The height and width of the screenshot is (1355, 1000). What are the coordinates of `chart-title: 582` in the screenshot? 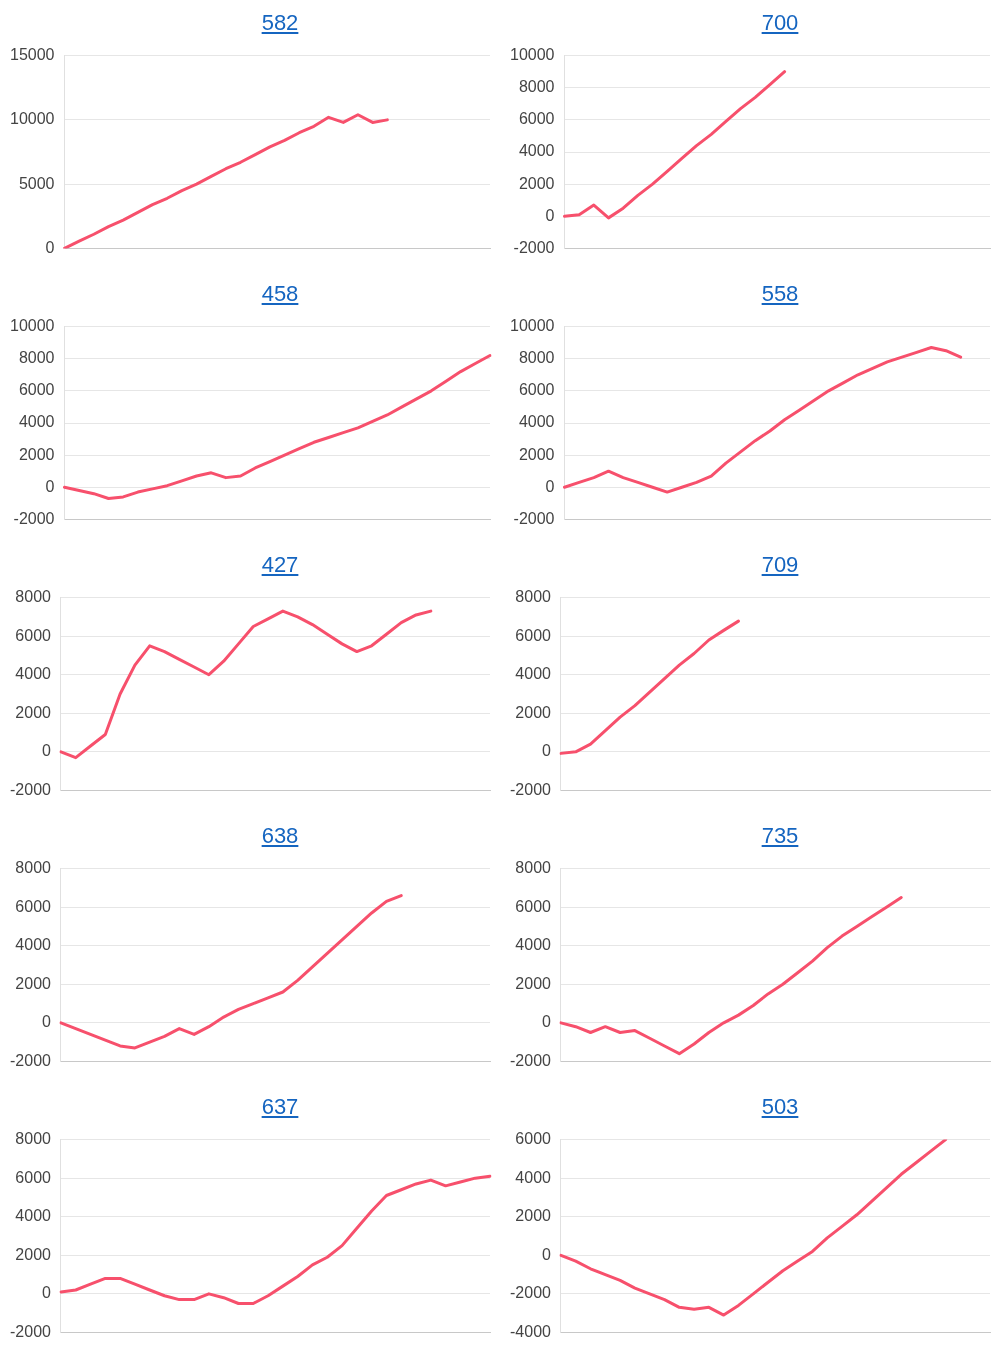 It's located at (280, 22).